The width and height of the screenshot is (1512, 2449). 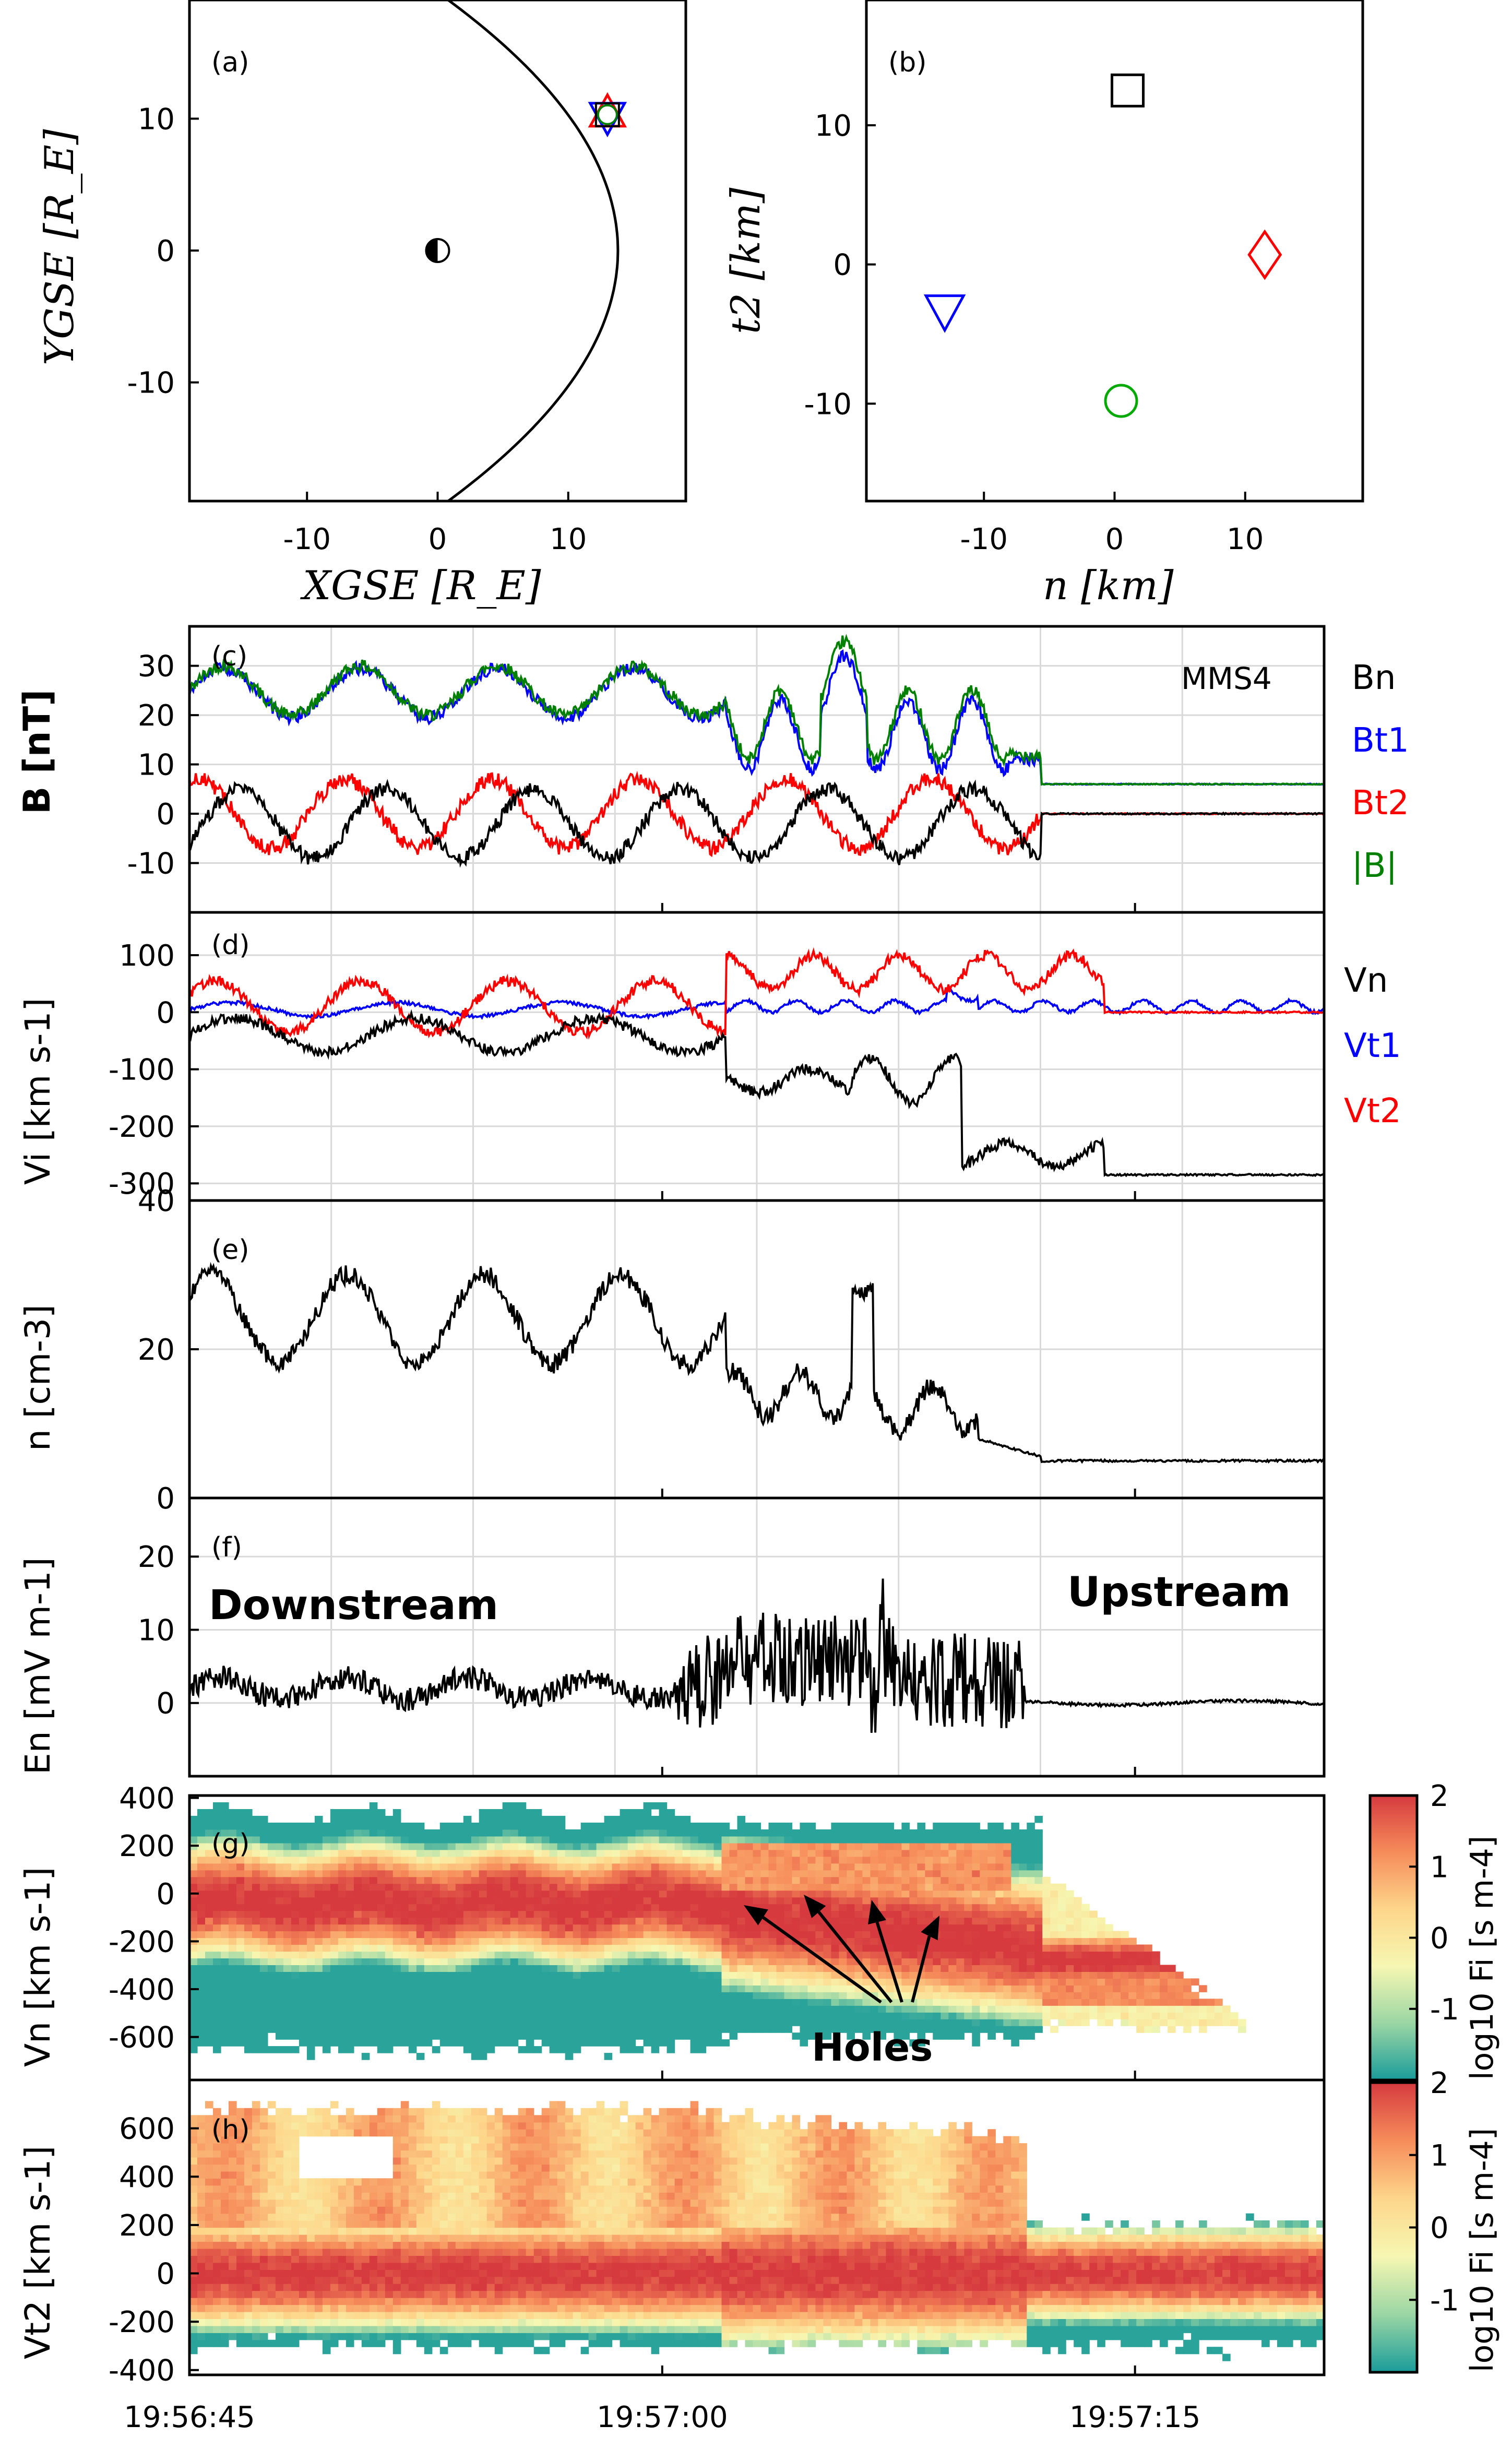 What do you see at coordinates (921, 1969) in the screenshot?
I see `hole-arrow-shaft` at bounding box center [921, 1969].